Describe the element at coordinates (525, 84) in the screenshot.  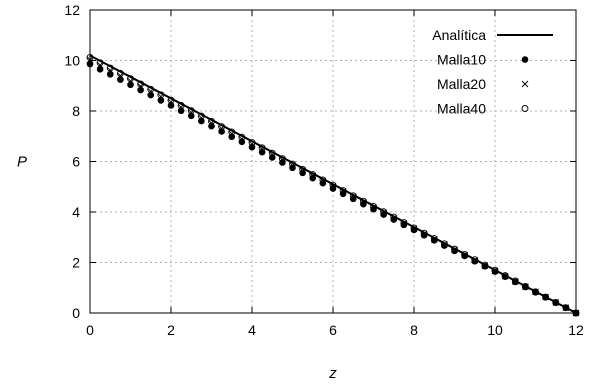
I see `legend-marker-malla20` at that location.